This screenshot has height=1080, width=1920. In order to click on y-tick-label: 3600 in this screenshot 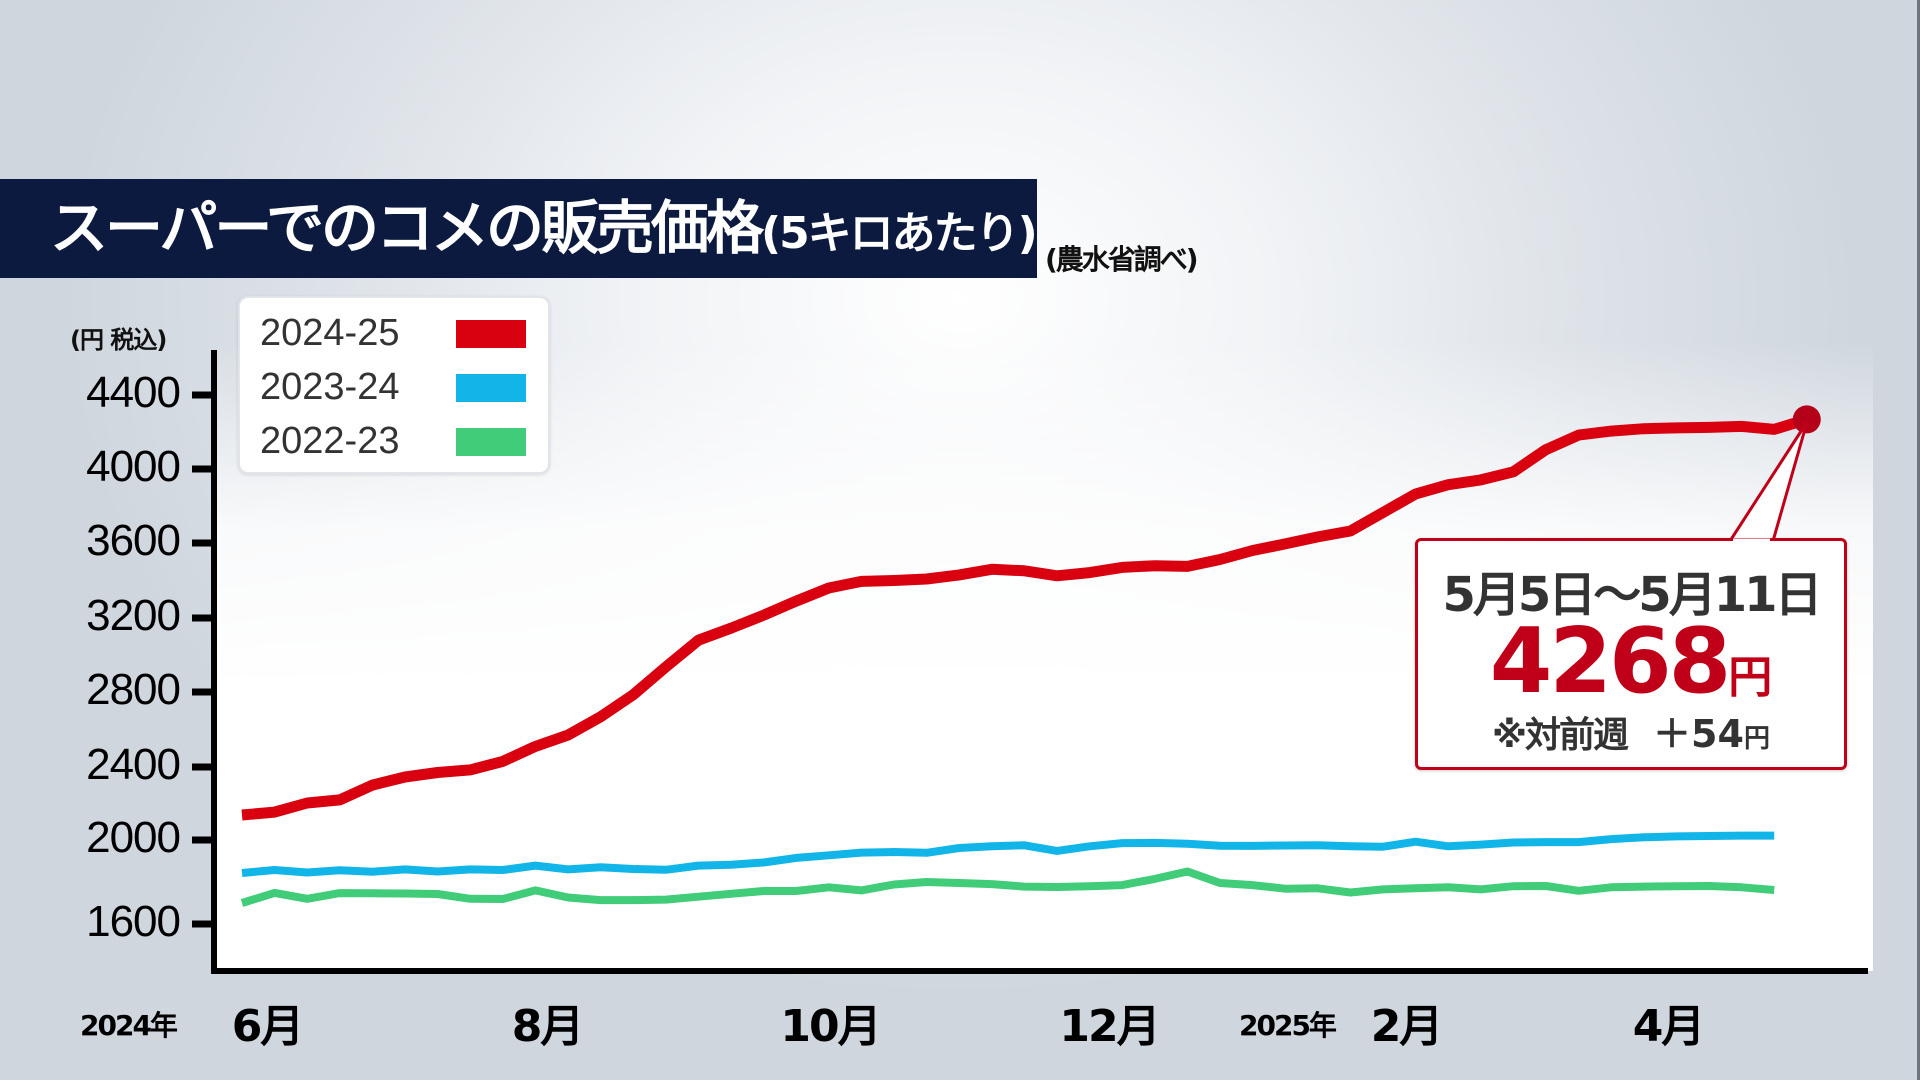, I will do `click(133, 540)`.